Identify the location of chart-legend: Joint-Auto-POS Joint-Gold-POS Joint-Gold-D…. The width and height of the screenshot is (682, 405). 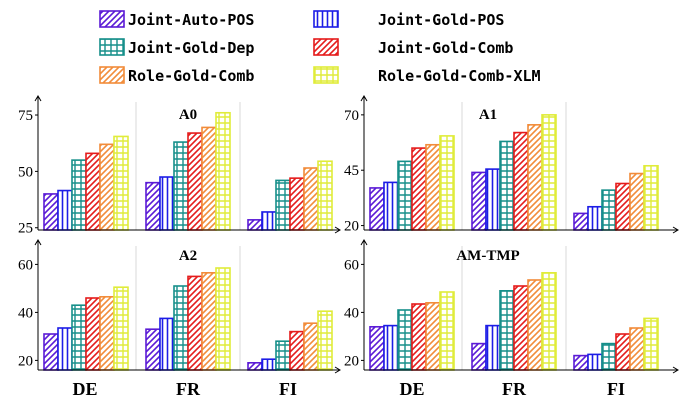
(320, 47).